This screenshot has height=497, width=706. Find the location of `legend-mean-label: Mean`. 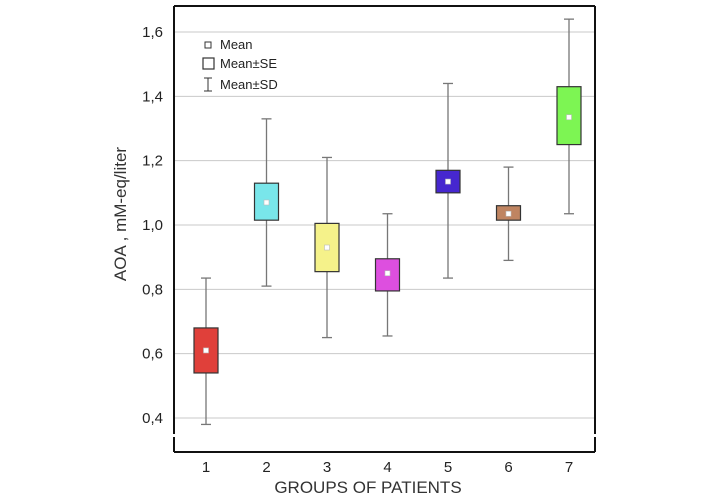

legend-mean-label: Mean is located at coordinates (236, 44).